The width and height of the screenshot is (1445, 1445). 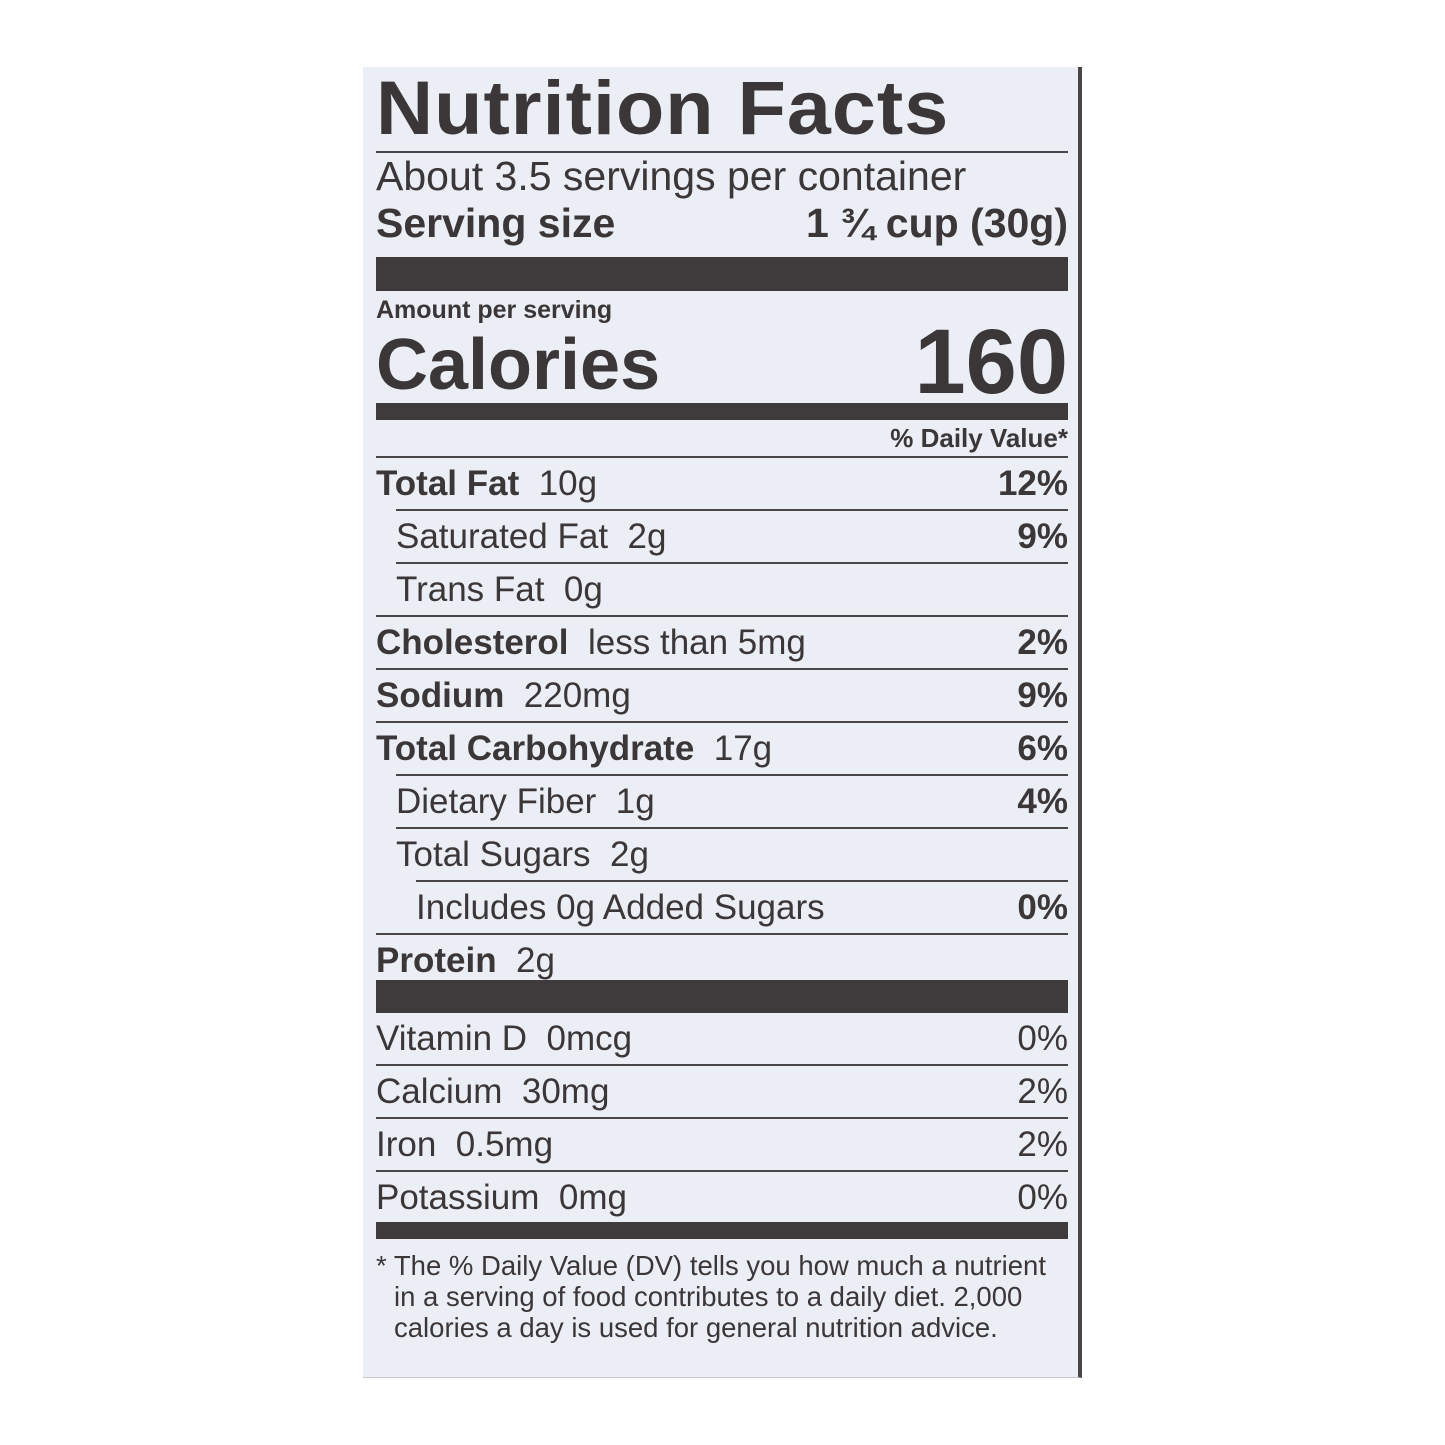 What do you see at coordinates (936, 223) in the screenshot?
I see `serving-size-value: 1 ¾ cup (30g)` at bounding box center [936, 223].